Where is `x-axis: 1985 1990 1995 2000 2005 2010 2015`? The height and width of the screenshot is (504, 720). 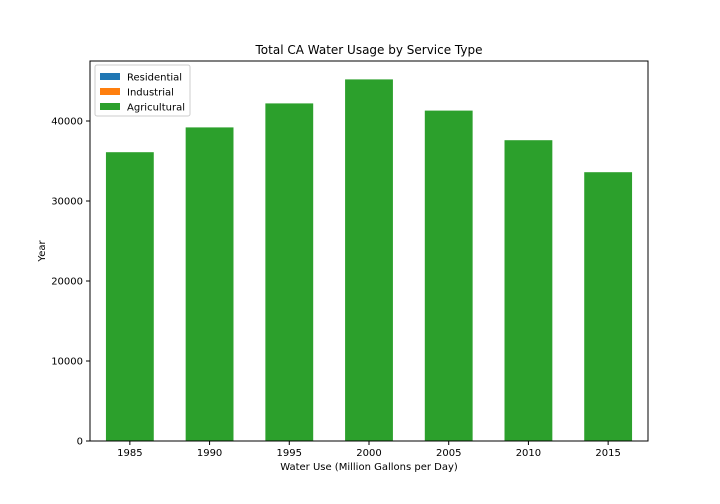 x-axis: 1985 1990 1995 2000 2005 2010 2015 is located at coordinates (369, 450).